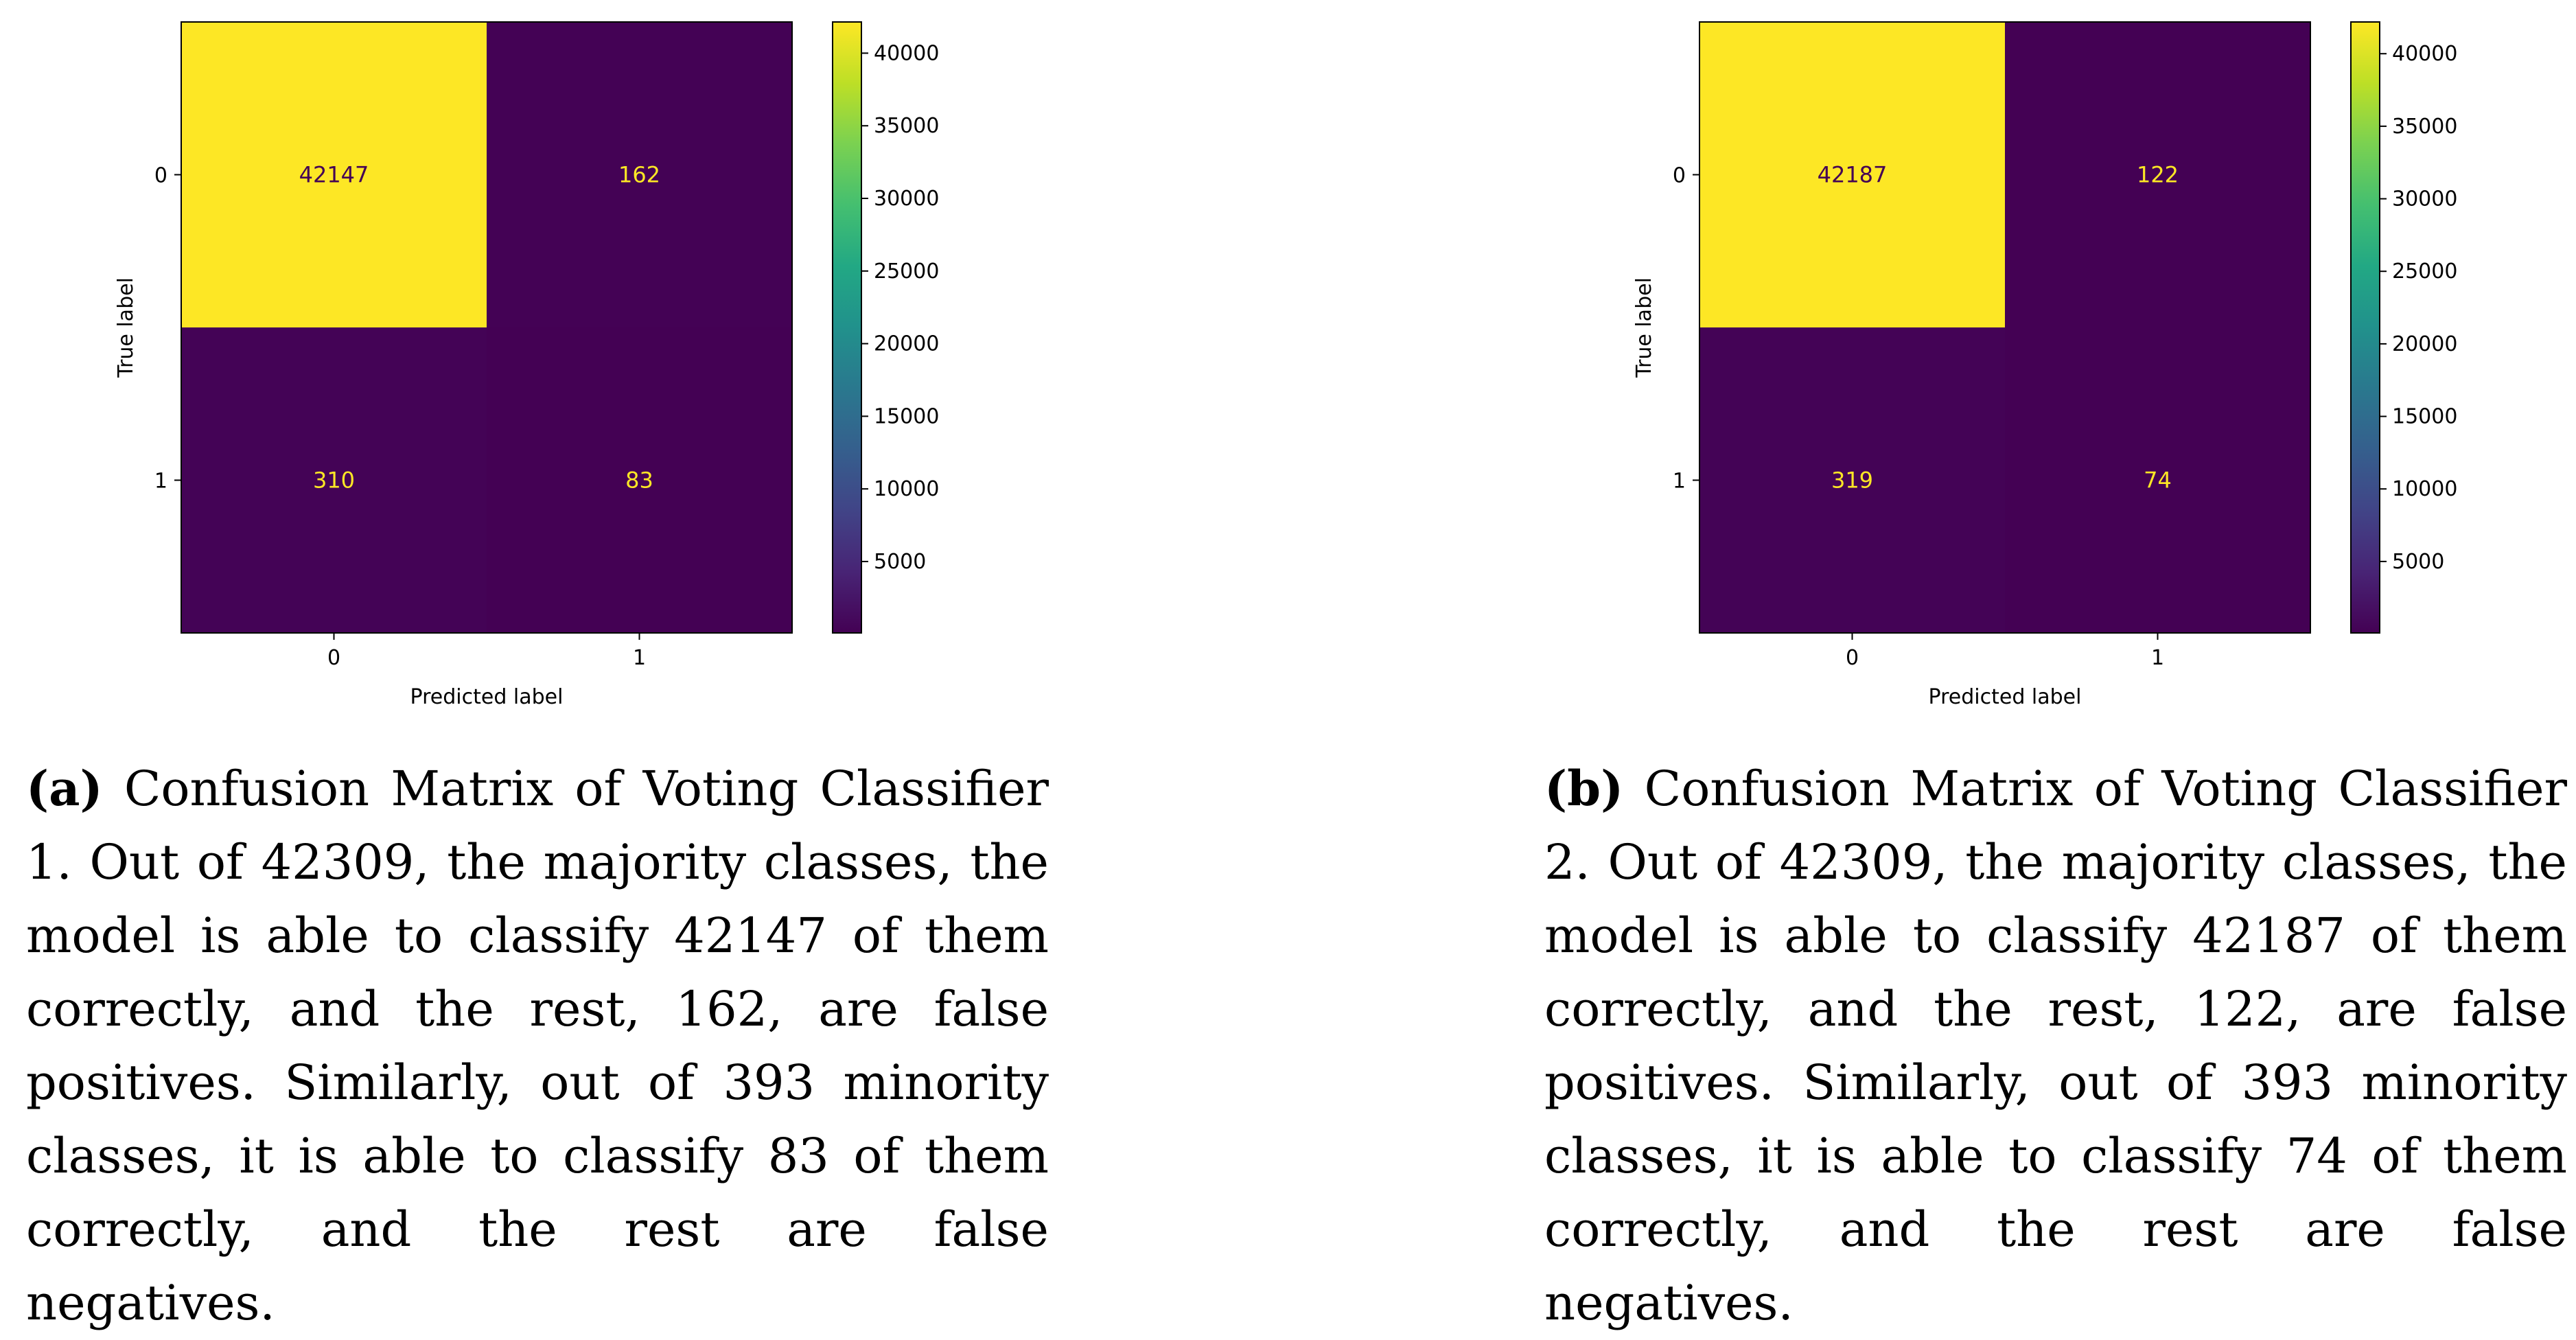 The width and height of the screenshot is (2576, 1340). I want to click on cell-value-label: 319, so click(1852, 480).